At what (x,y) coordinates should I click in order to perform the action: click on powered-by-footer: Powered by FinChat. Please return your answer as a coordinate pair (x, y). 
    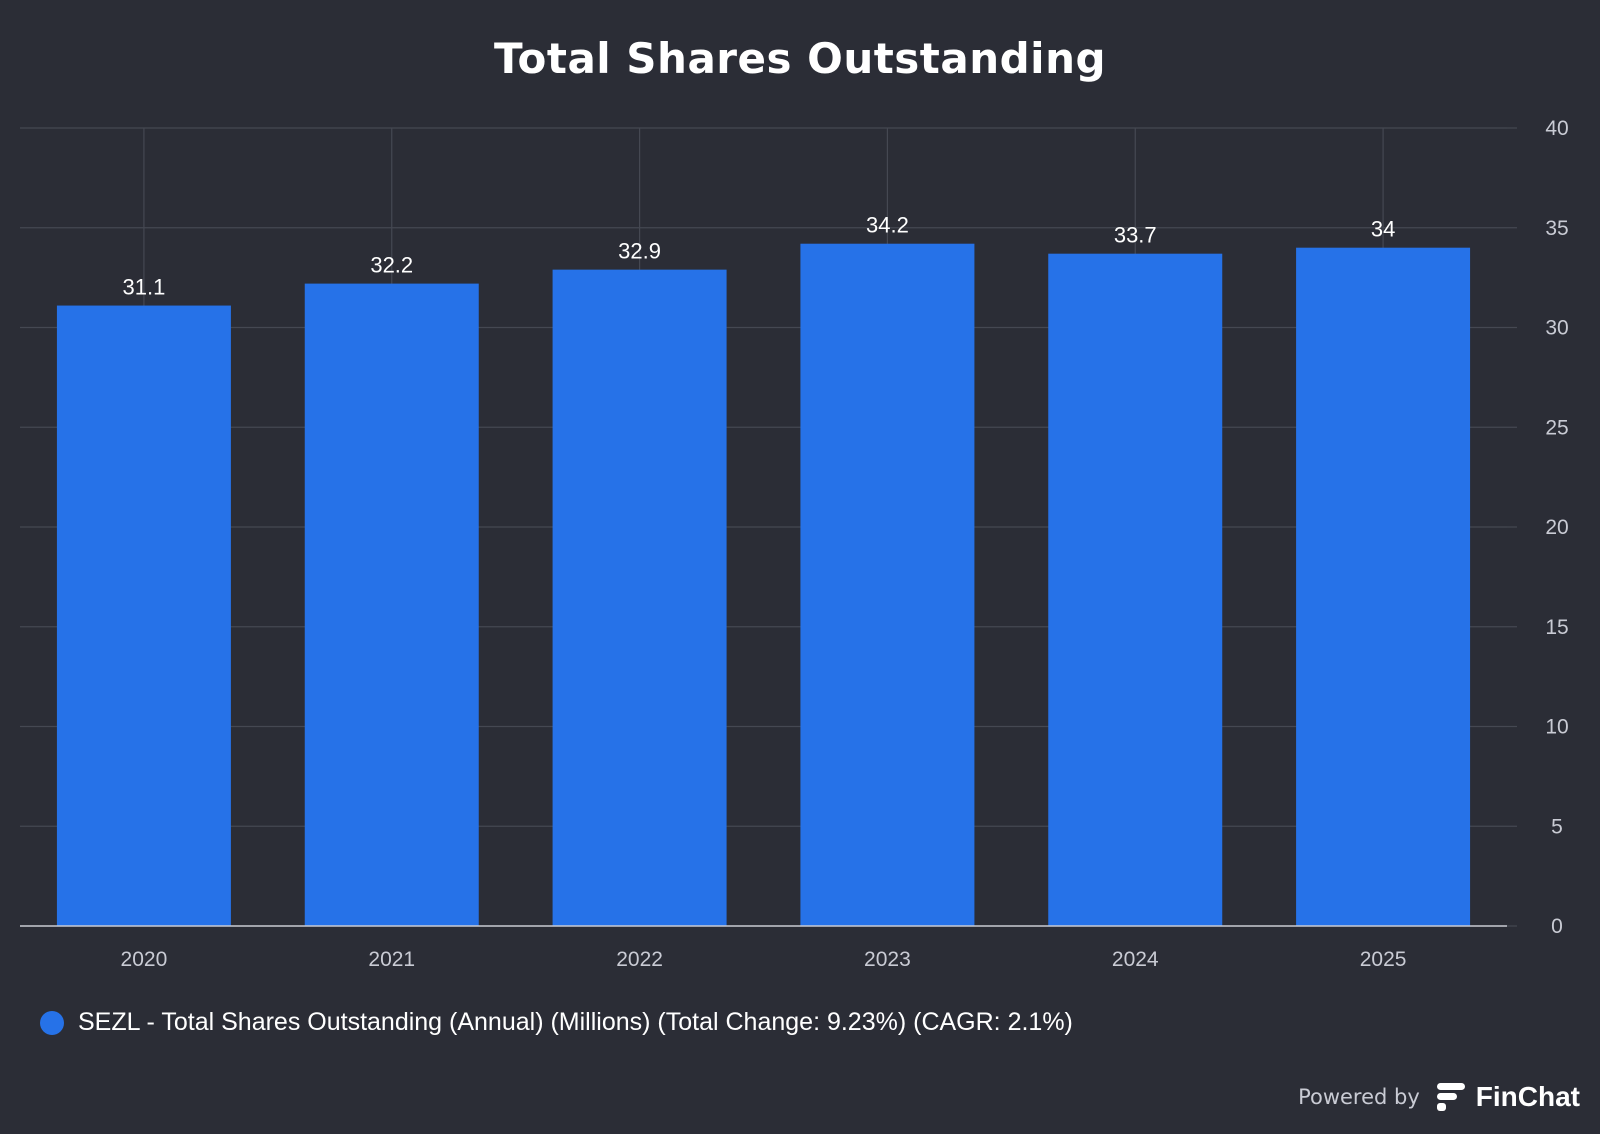
    Looking at the image, I should click on (1439, 1097).